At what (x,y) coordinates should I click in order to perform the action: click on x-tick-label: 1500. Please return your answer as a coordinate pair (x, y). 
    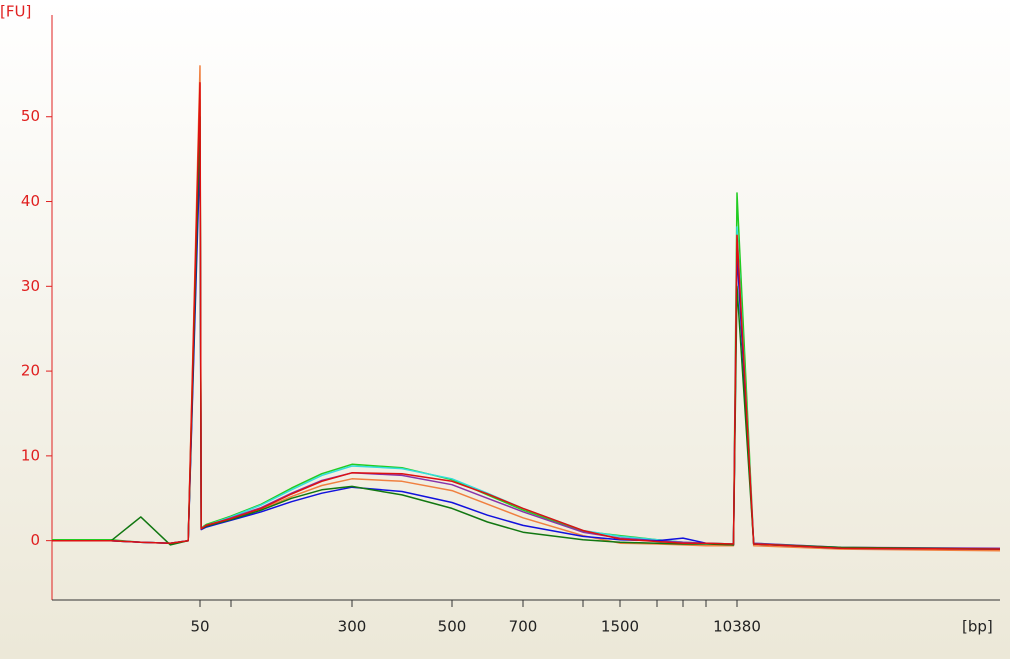
    Looking at the image, I should click on (620, 627).